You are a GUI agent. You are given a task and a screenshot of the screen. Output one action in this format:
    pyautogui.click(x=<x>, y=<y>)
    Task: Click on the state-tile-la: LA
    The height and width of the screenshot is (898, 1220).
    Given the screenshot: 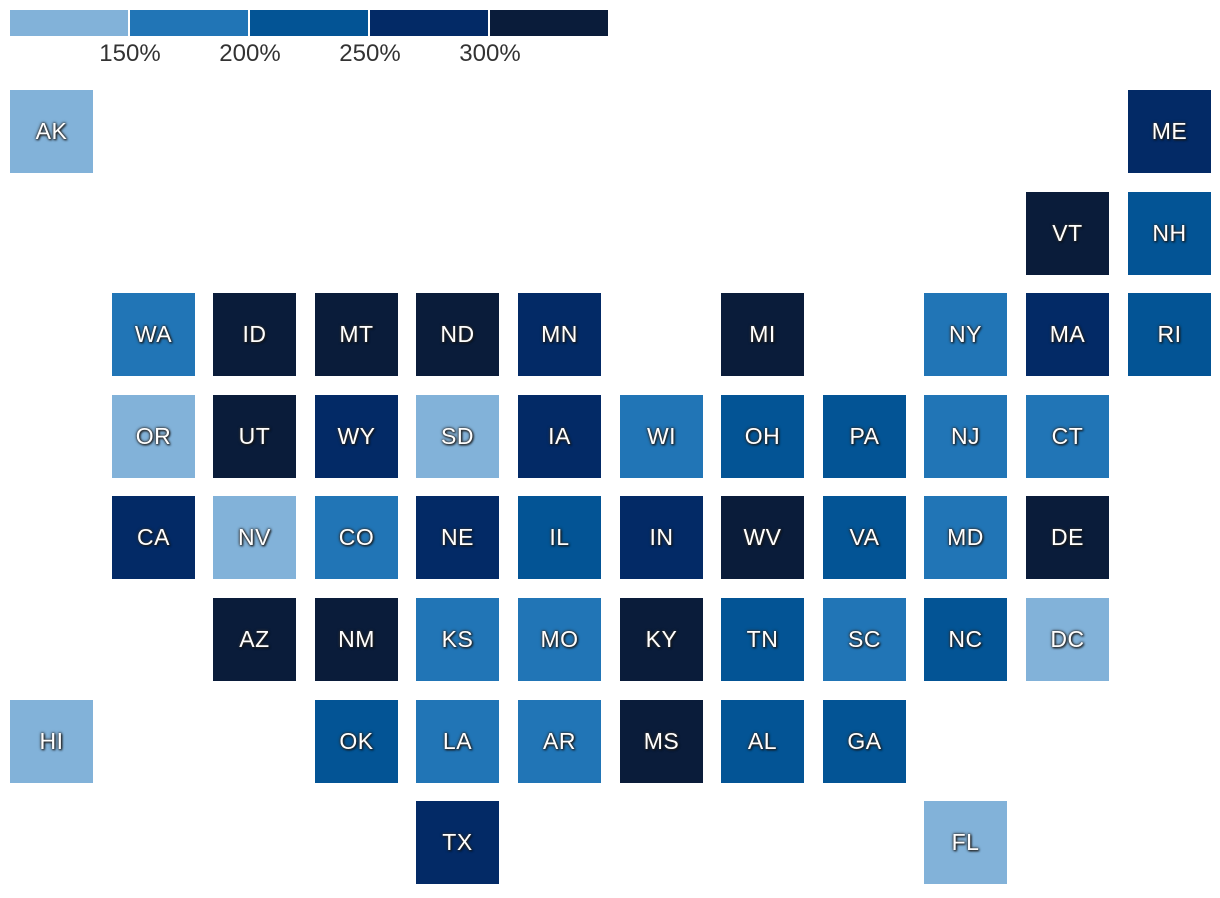 What is the action you would take?
    pyautogui.click(x=457, y=741)
    